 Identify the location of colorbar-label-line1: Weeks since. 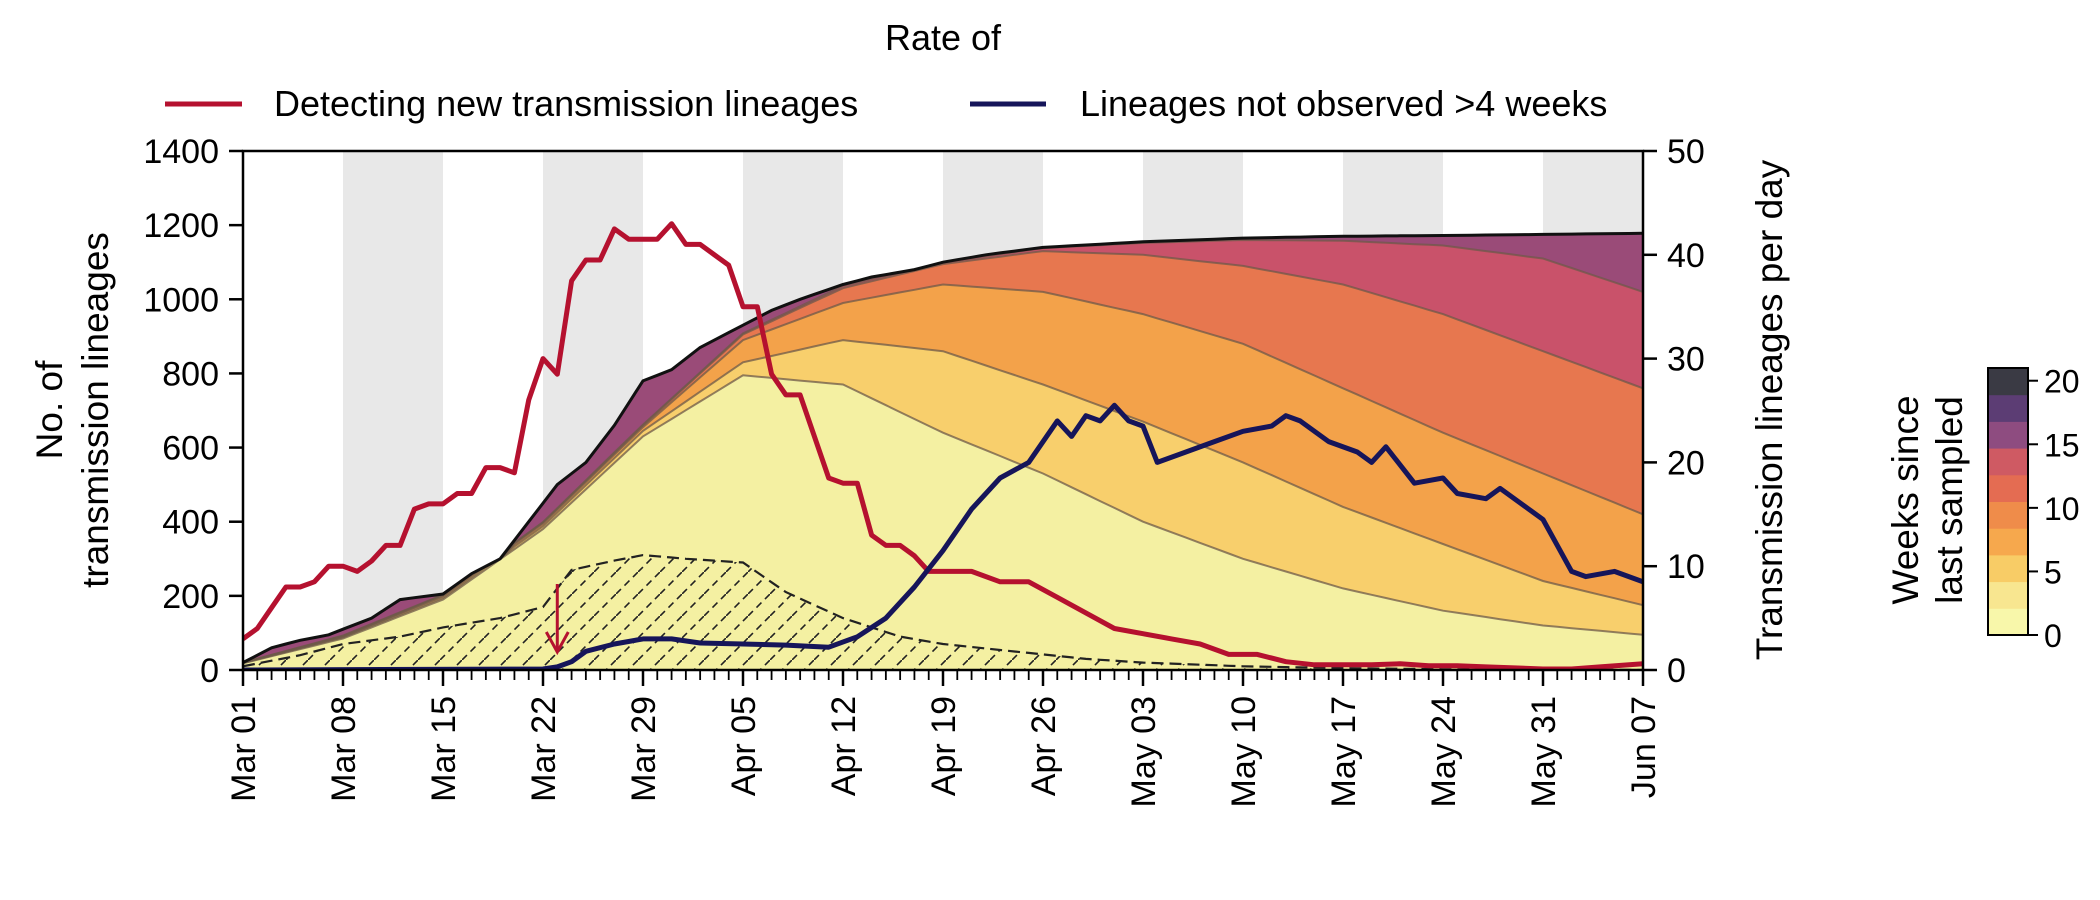
(1905, 499).